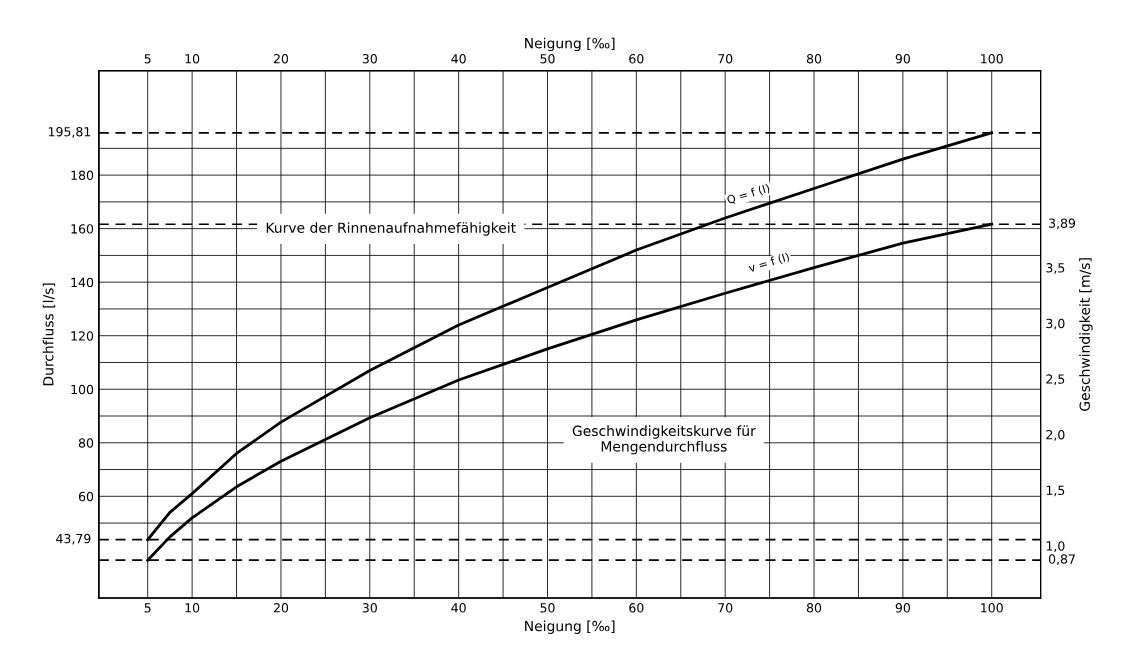 This screenshot has width=1136, height=655. I want to click on ref-line-label: 43,79, so click(73, 539).